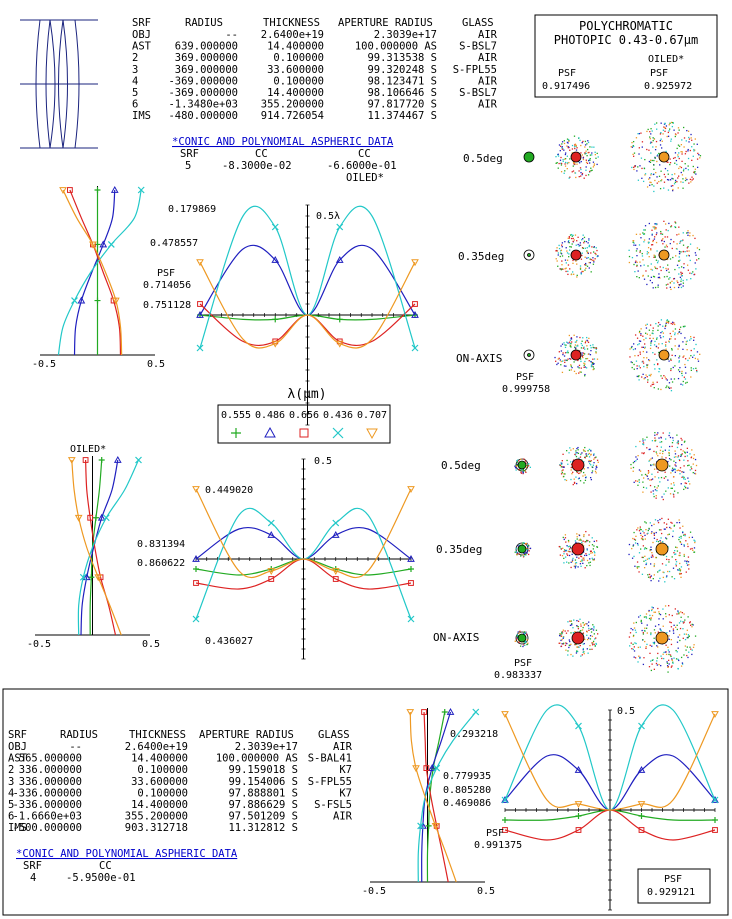 Image resolution: width=732 pixels, height=919 pixels. I want to click on series-line, so click(96, 547).